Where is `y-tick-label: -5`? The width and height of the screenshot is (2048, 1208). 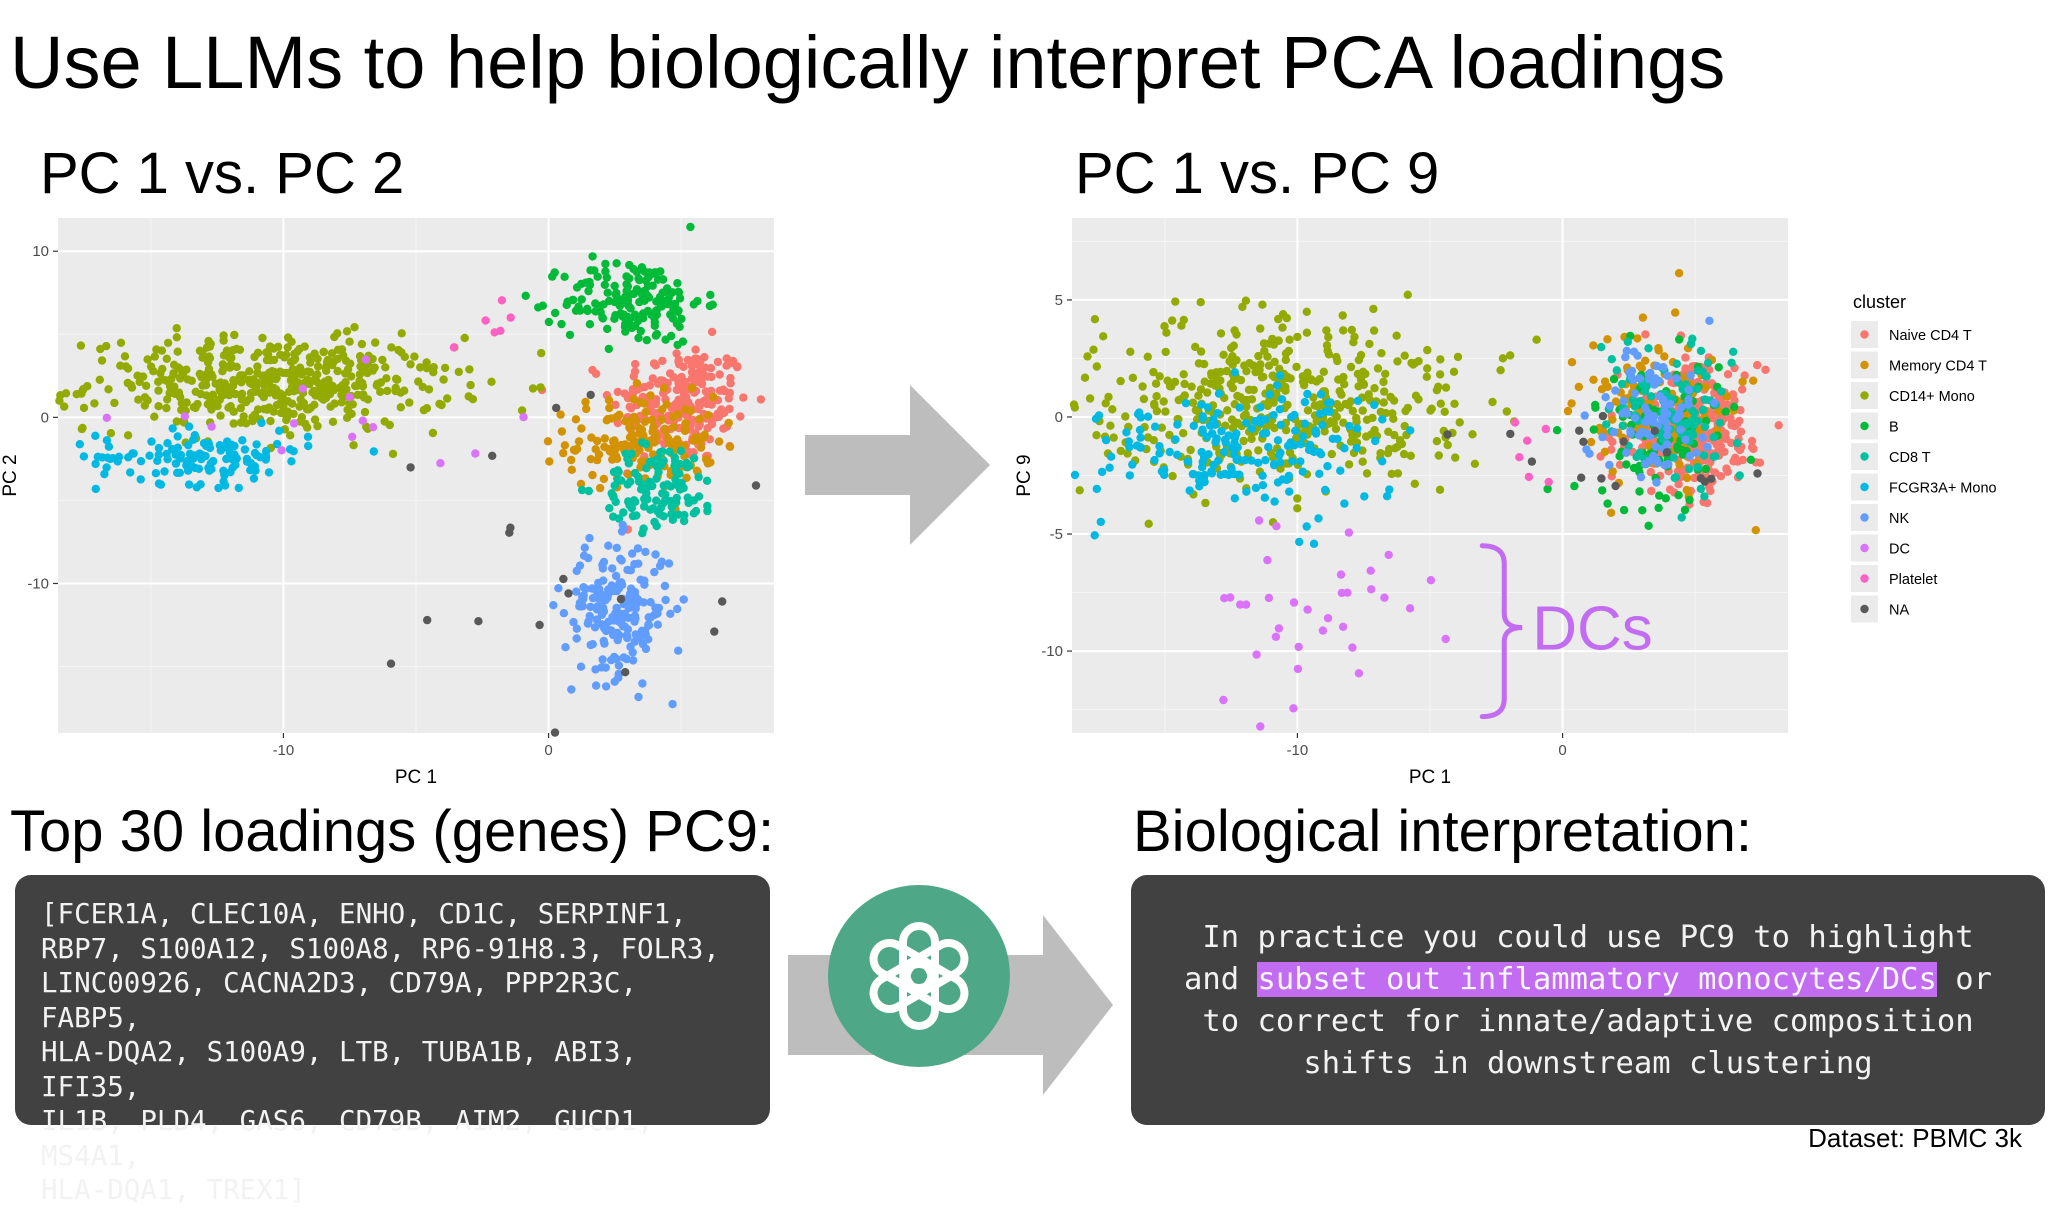
y-tick-label: -5 is located at coordinates (1056, 534).